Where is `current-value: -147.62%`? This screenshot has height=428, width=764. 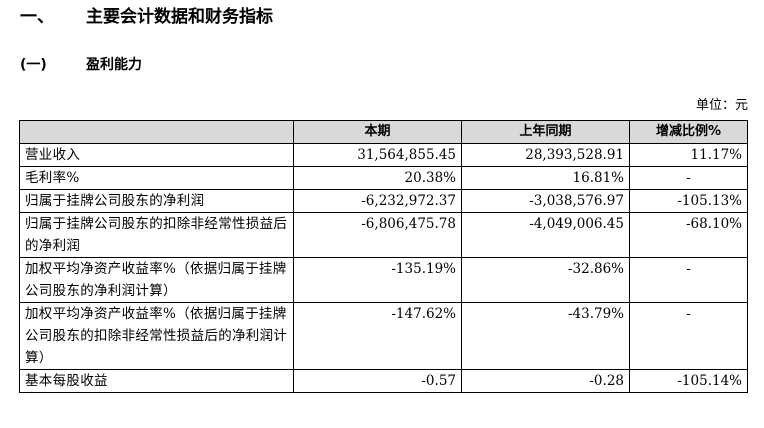 current-value: -147.62% is located at coordinates (377, 336).